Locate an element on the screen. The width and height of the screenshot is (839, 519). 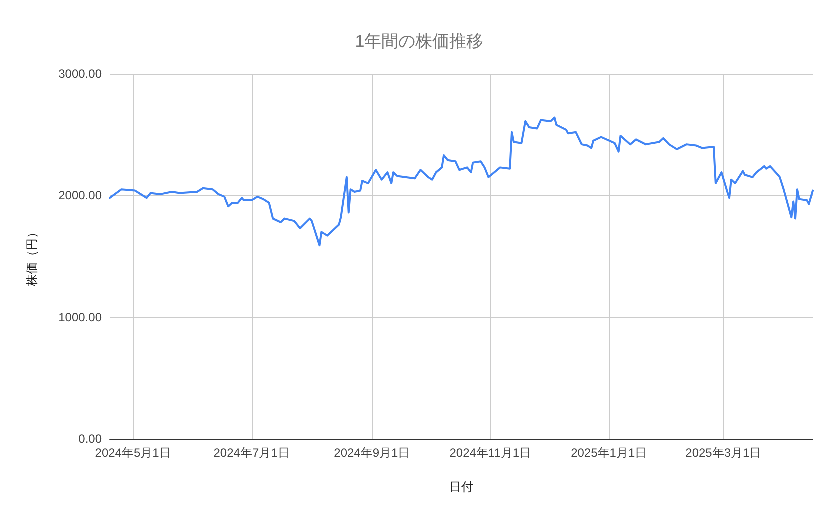
x-tick-label: 2024年9月1日 is located at coordinates (372, 453).